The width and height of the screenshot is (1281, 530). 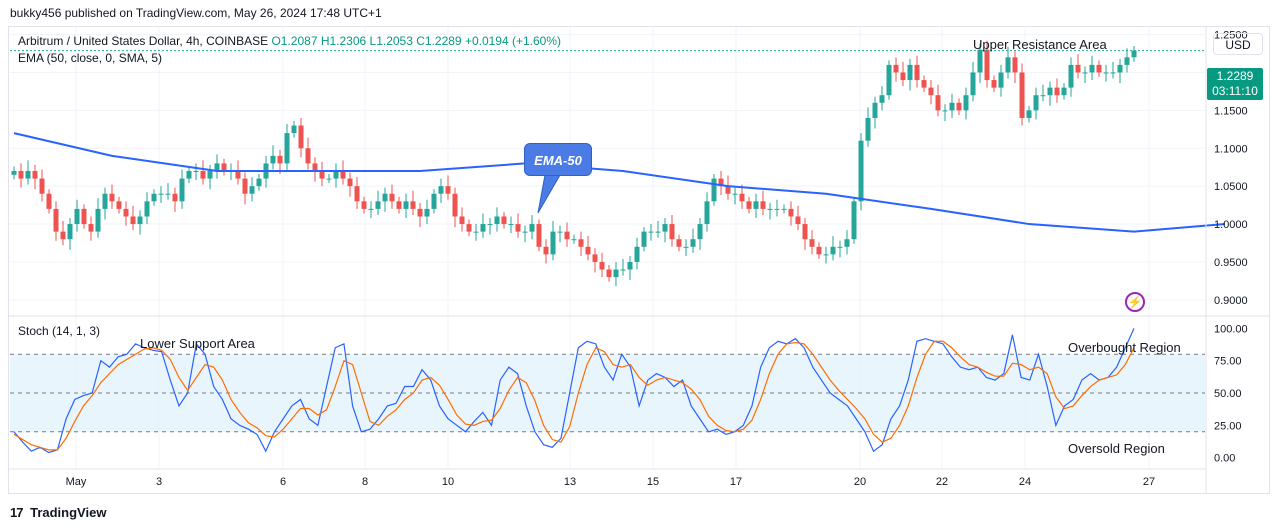 What do you see at coordinates (90, 58) in the screenshot?
I see `ema-legend: EMA (50, close, 0, SMA, 5)` at bounding box center [90, 58].